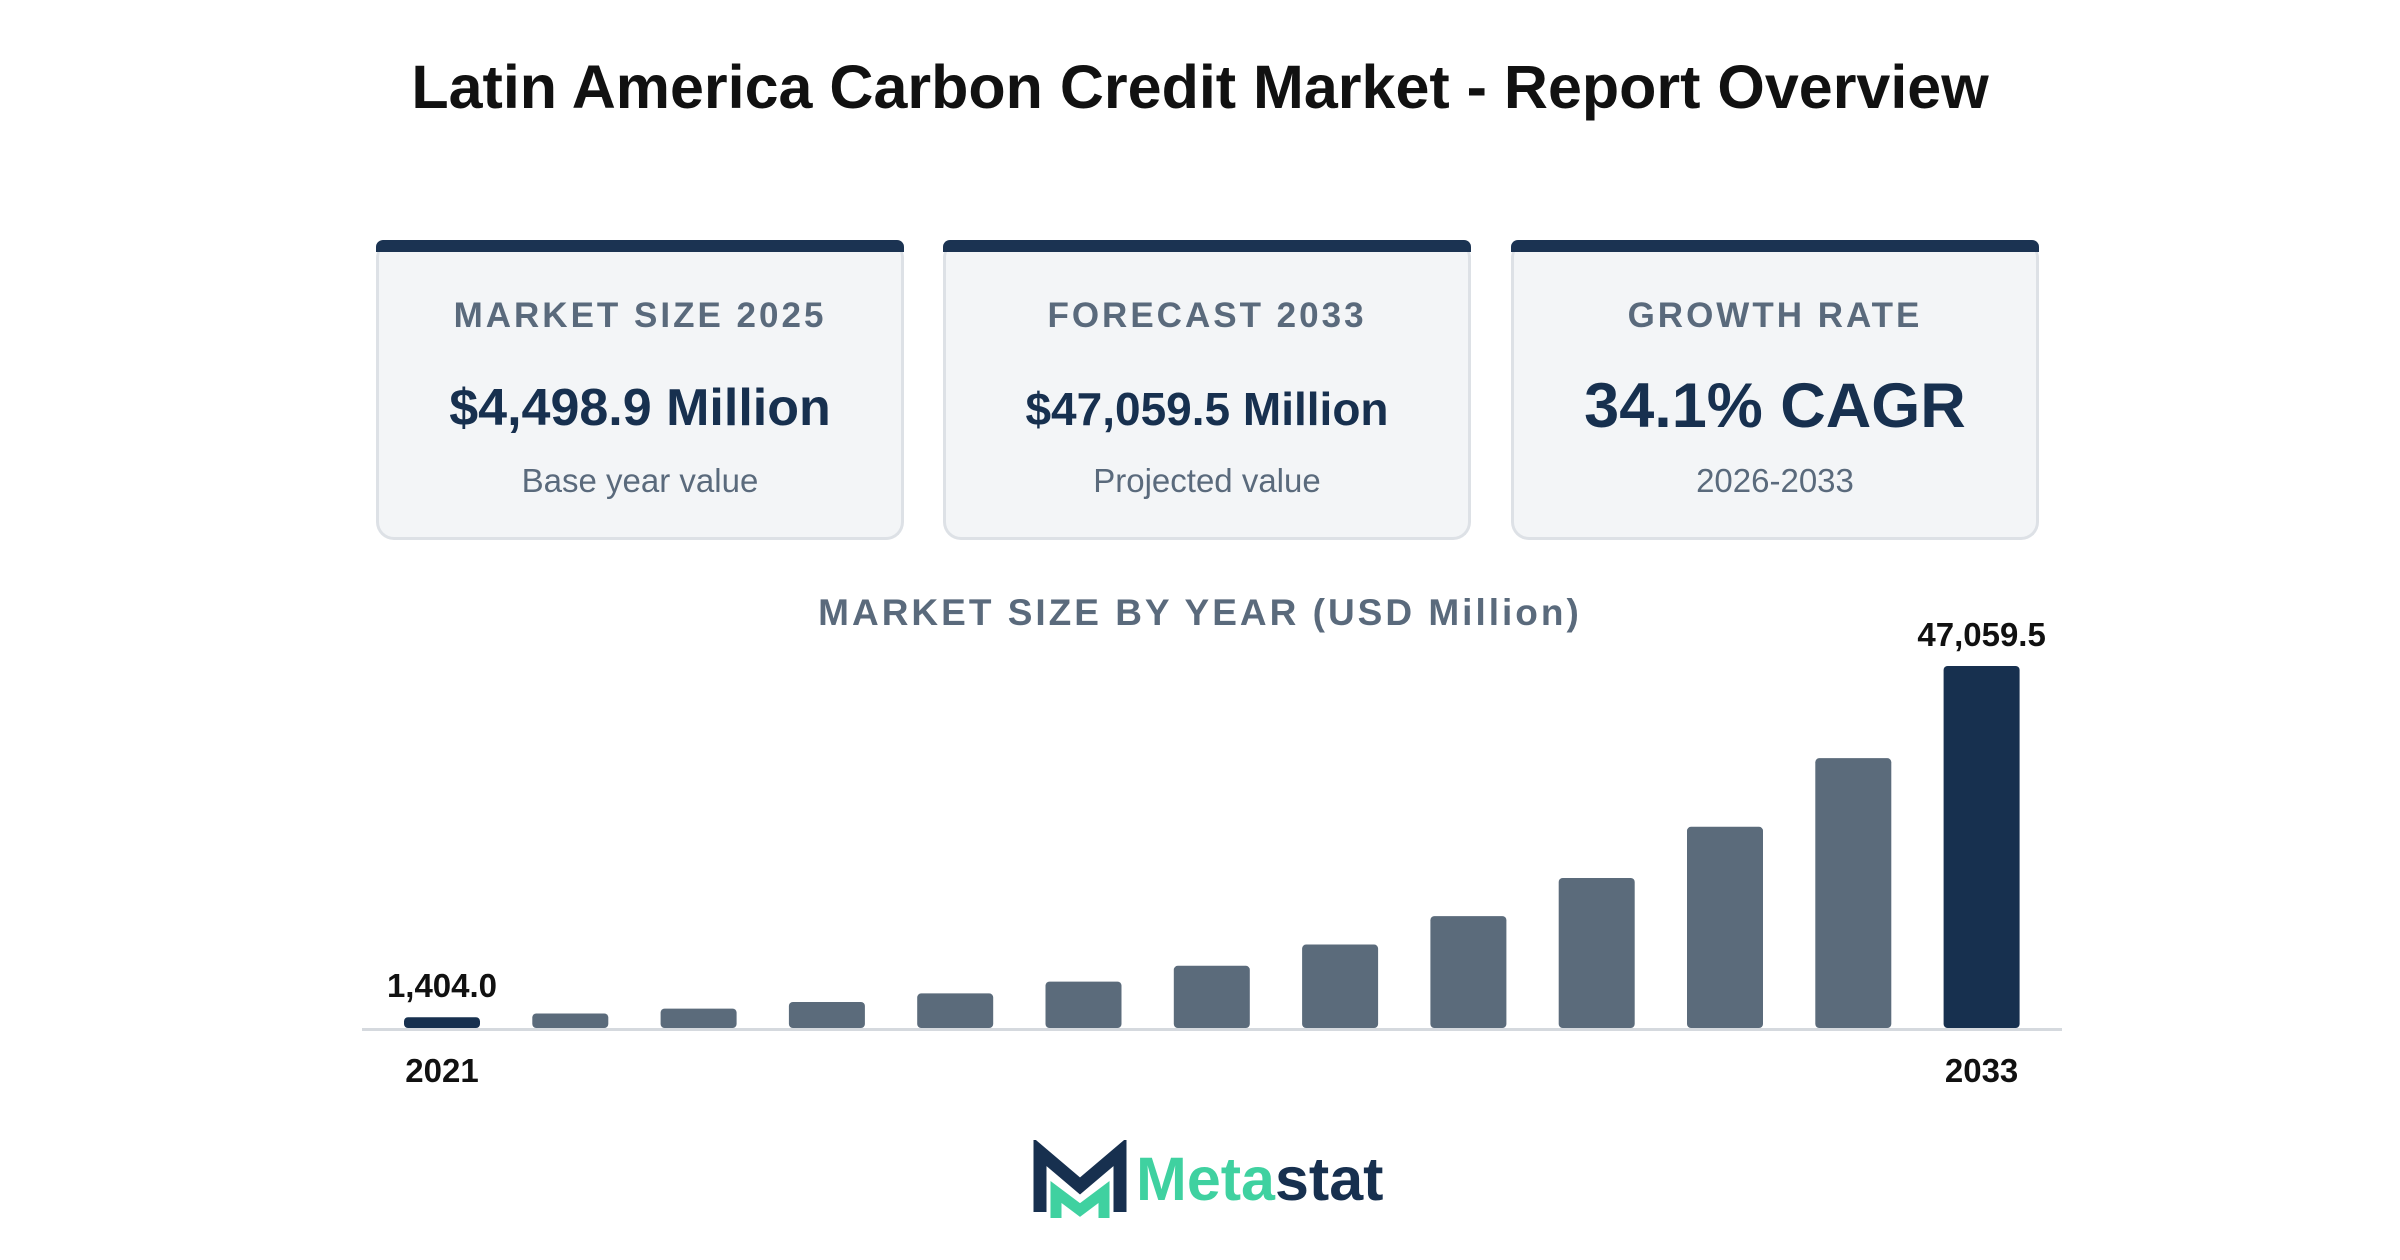  What do you see at coordinates (442, 1022) in the screenshot?
I see `bar-2021` at bounding box center [442, 1022].